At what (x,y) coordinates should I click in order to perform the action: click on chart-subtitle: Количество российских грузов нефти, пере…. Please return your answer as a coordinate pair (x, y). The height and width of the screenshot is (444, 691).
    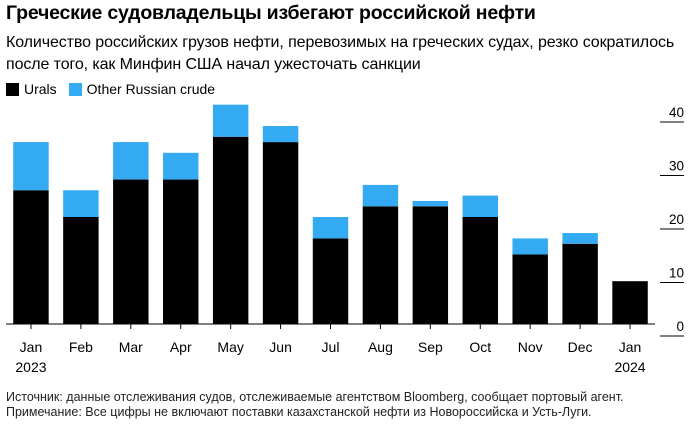
    Looking at the image, I should click on (340, 53).